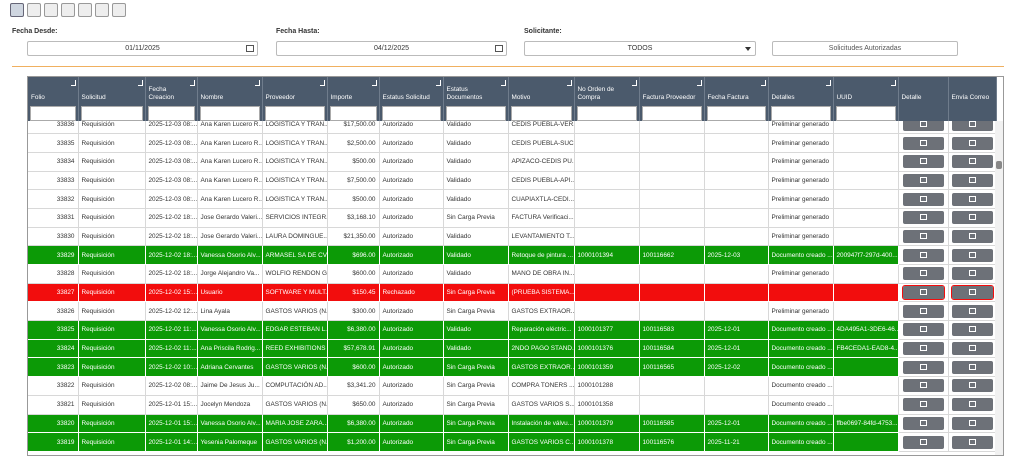  Describe the element at coordinates (972, 90) in the screenshot. I see `column-header: Envía Correo` at that location.